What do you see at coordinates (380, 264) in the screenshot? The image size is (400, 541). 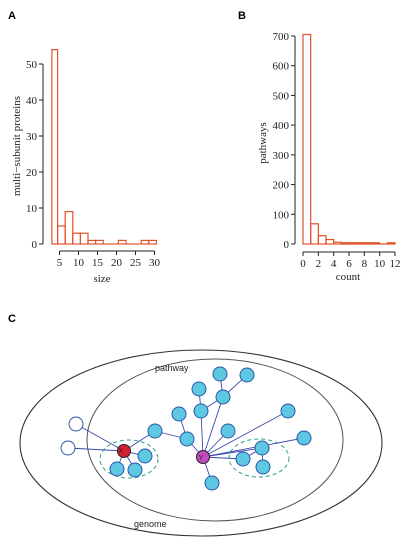 I see `histogram-b-x-tick-label-5: 10` at bounding box center [380, 264].